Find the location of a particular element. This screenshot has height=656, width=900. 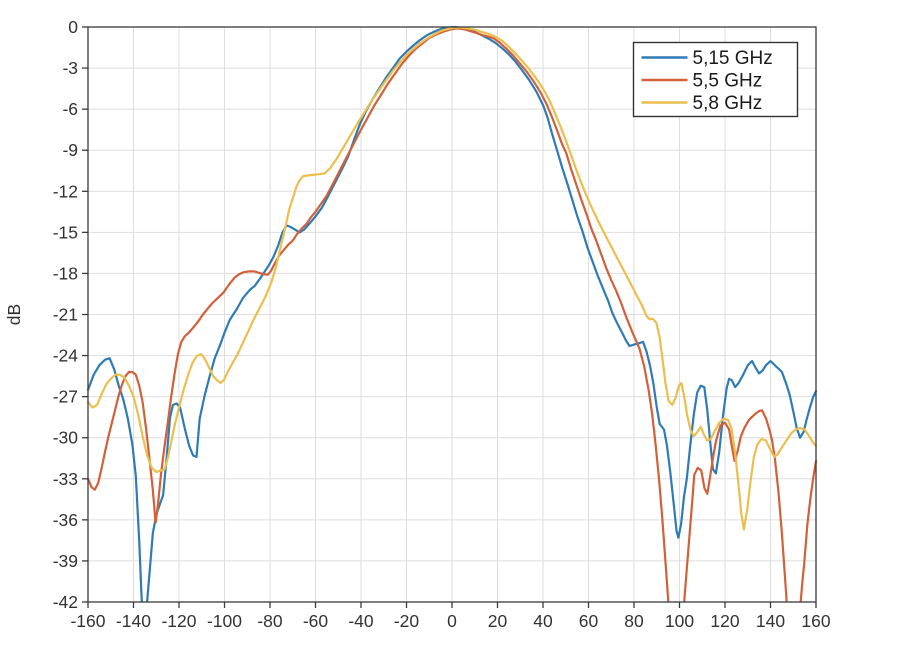

x-tick-label: -20 is located at coordinates (407, 621).